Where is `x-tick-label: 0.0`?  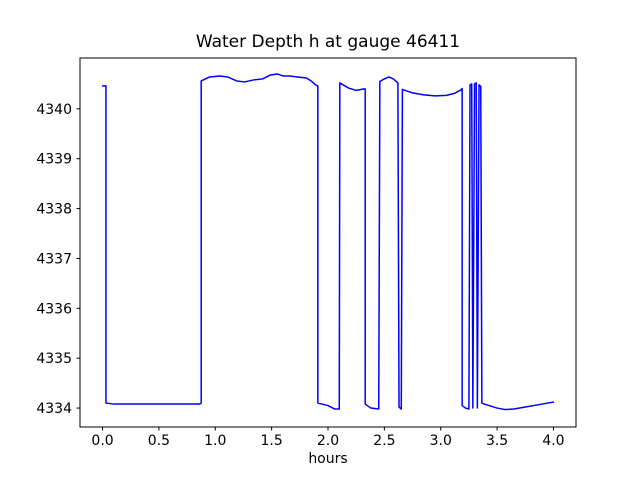
x-tick-label: 0.0 is located at coordinates (102, 441).